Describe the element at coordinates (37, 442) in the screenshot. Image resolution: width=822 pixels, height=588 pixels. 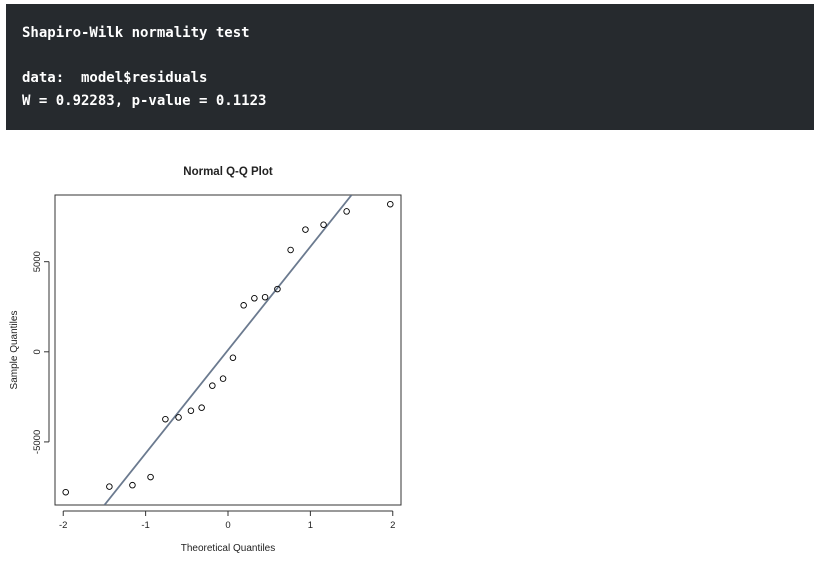
I see `y-tick-label: -5000` at that location.